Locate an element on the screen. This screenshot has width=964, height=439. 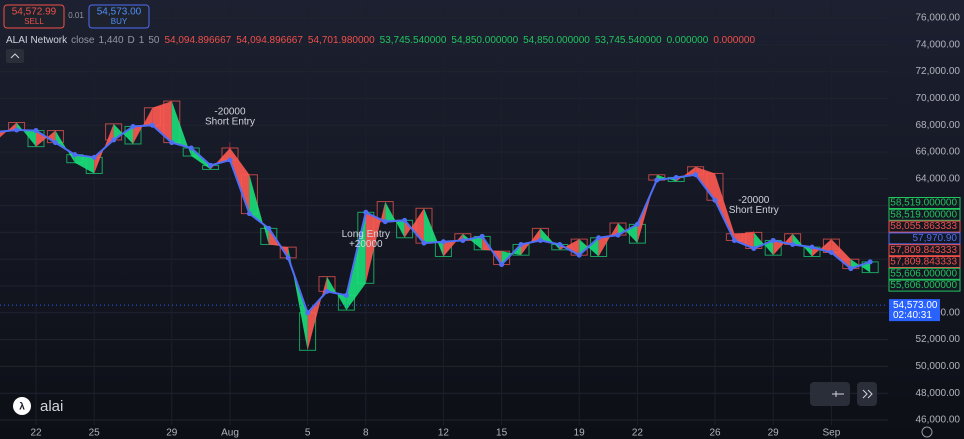
annotation-text: Long Entry is located at coordinates (366, 234).